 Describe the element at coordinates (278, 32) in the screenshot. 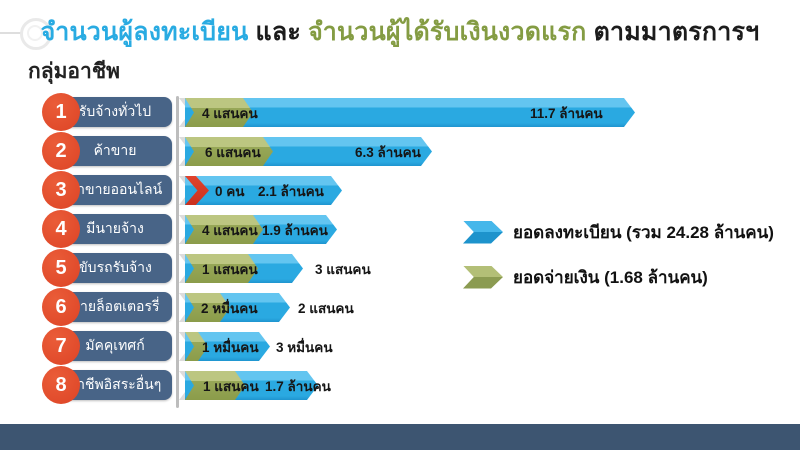

I see `title-and-word: และ` at that location.